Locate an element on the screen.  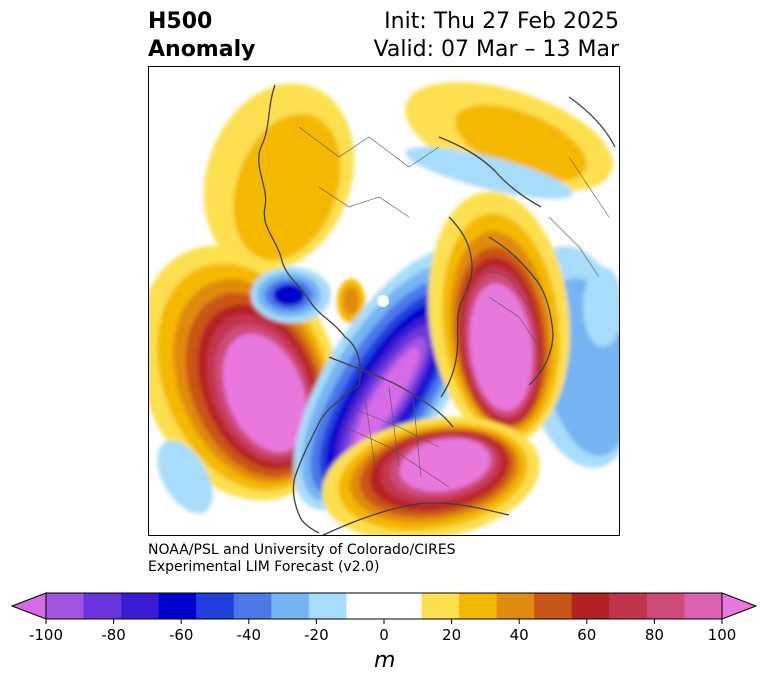
colorbar-tick-label: -80 is located at coordinates (113, 635).